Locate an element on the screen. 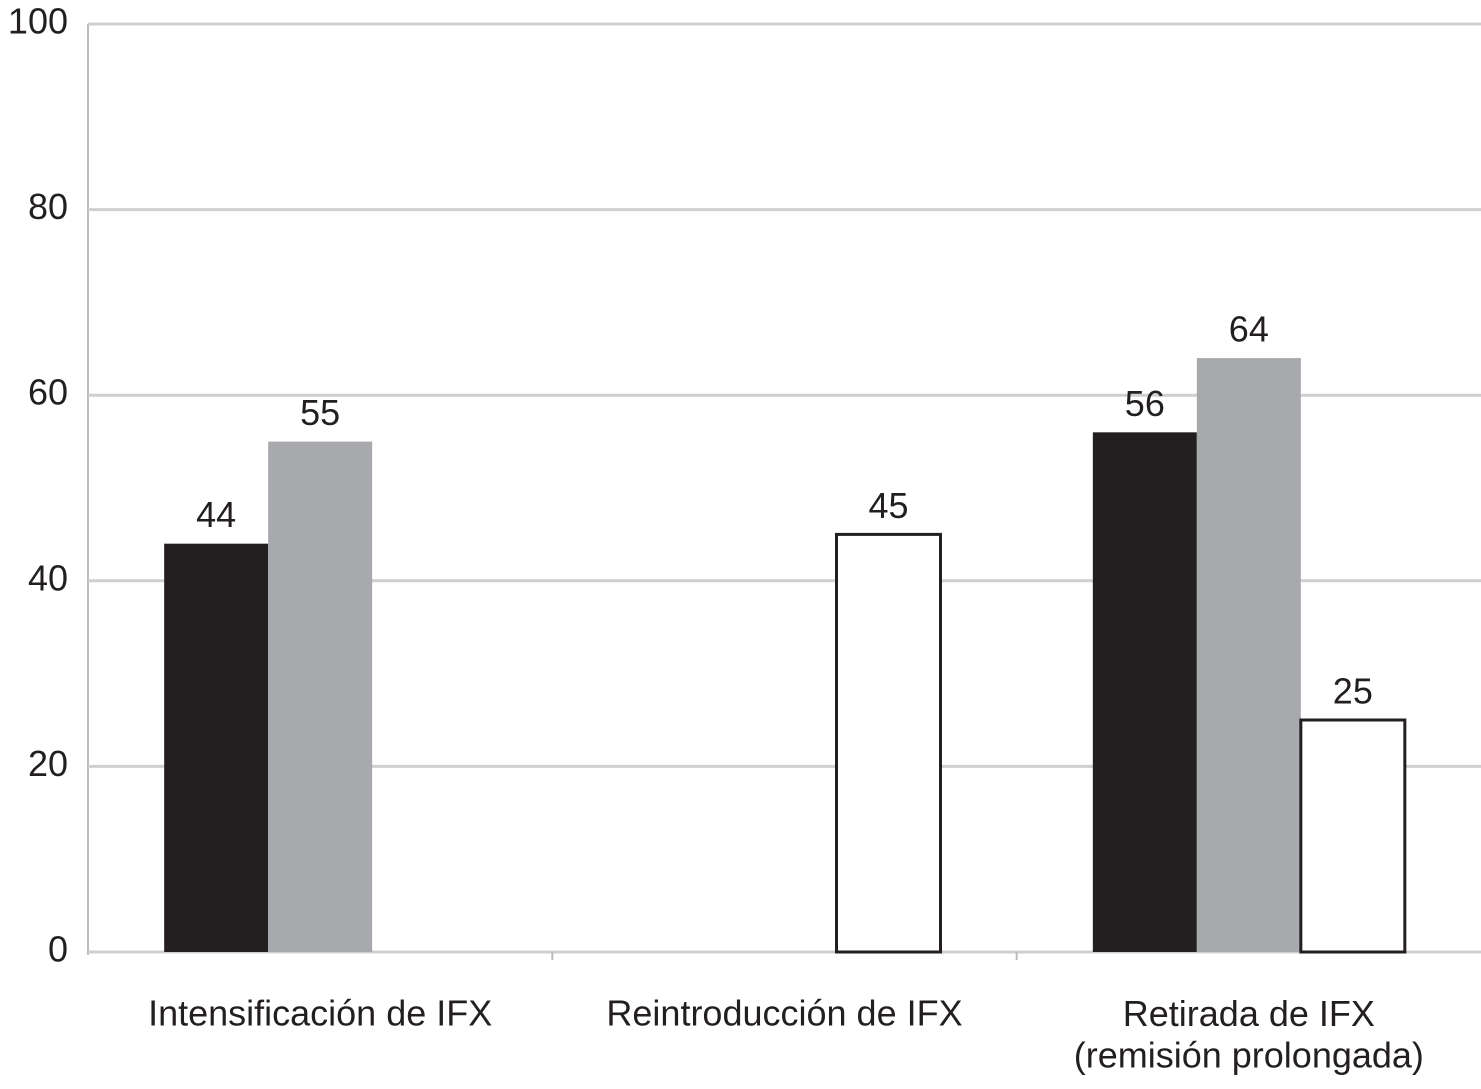  y-tick-label: 20 is located at coordinates (48, 763).